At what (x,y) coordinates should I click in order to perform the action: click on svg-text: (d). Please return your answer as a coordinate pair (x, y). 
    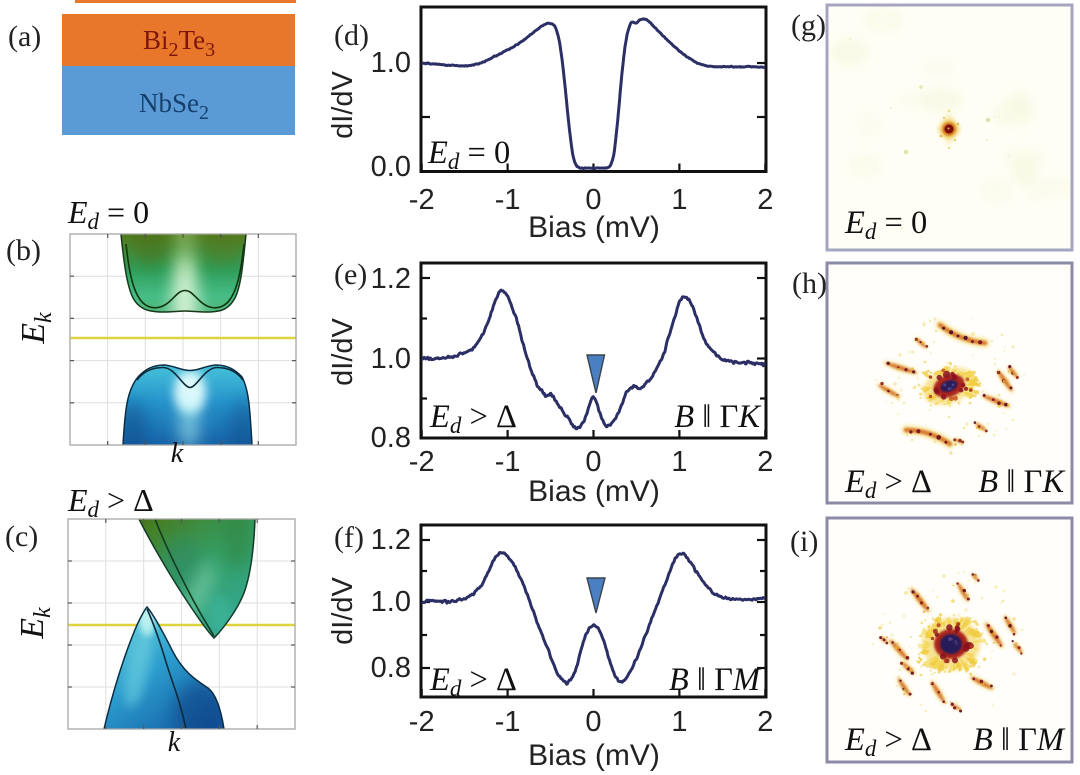
    Looking at the image, I should click on (351, 35).